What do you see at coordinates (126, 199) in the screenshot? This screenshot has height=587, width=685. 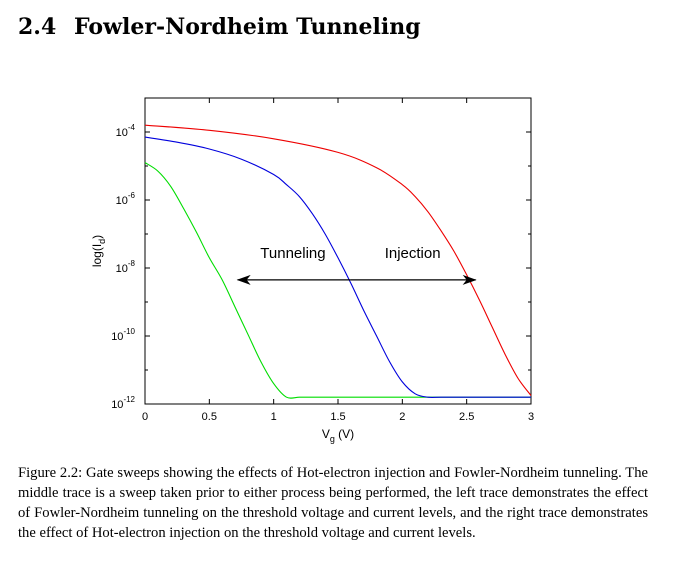 I see `y-tick-label: 10⁻⁶` at bounding box center [126, 199].